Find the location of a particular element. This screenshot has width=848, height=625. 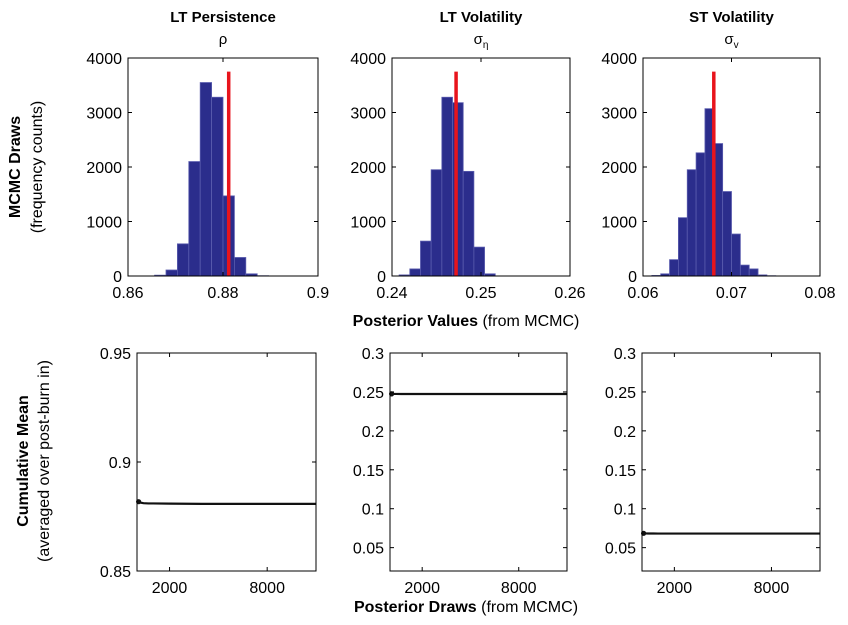

x-tick-label: 0.25 is located at coordinates (480, 293).